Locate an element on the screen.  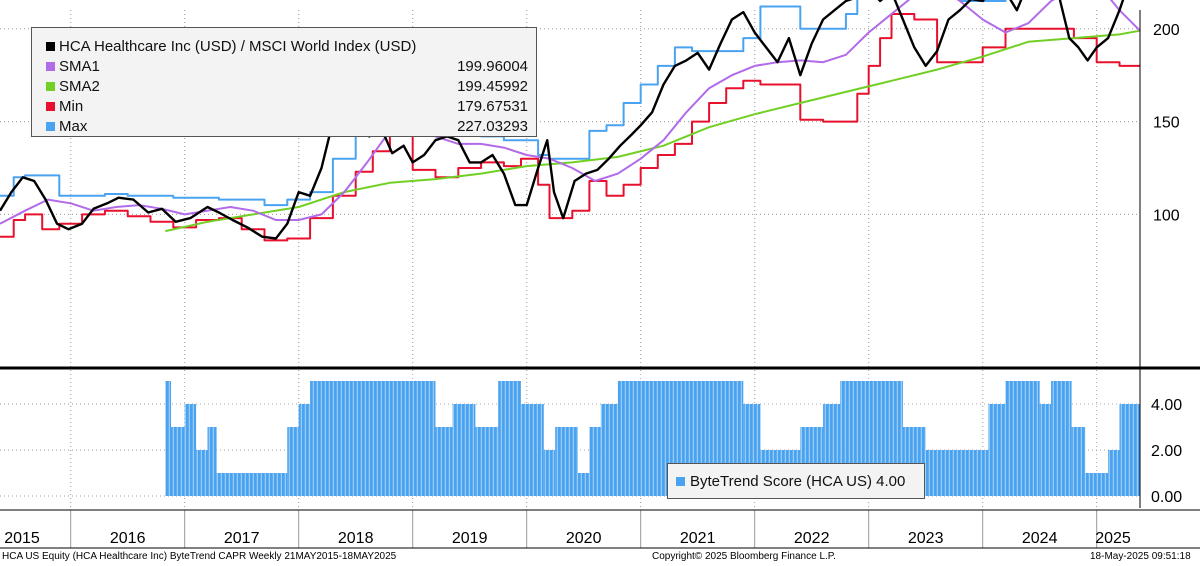
year-label-2020: 2020 is located at coordinates (584, 538).